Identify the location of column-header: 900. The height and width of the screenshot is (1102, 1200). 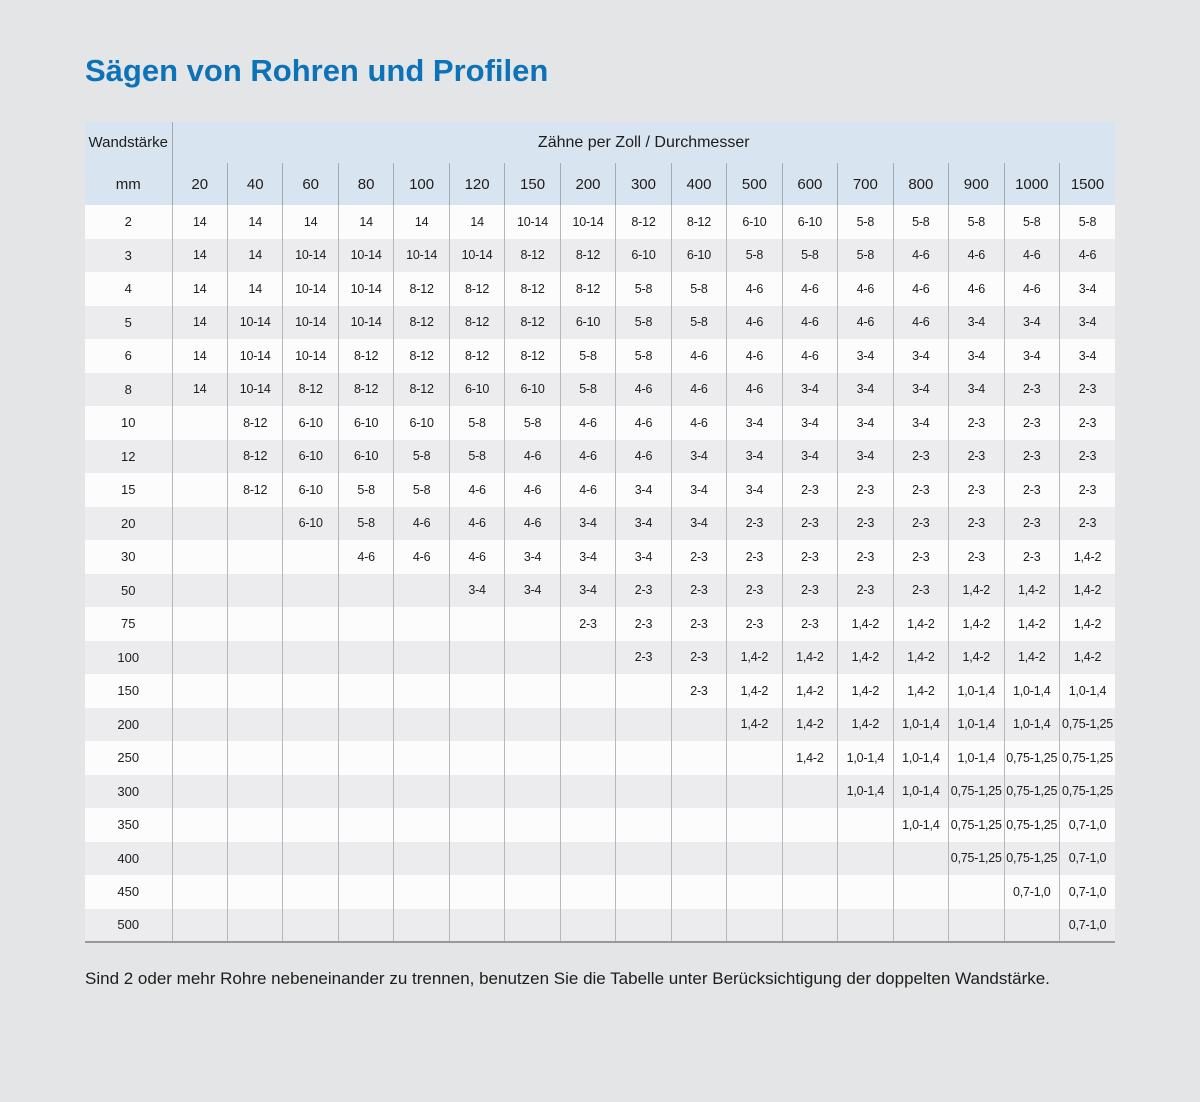
(976, 184).